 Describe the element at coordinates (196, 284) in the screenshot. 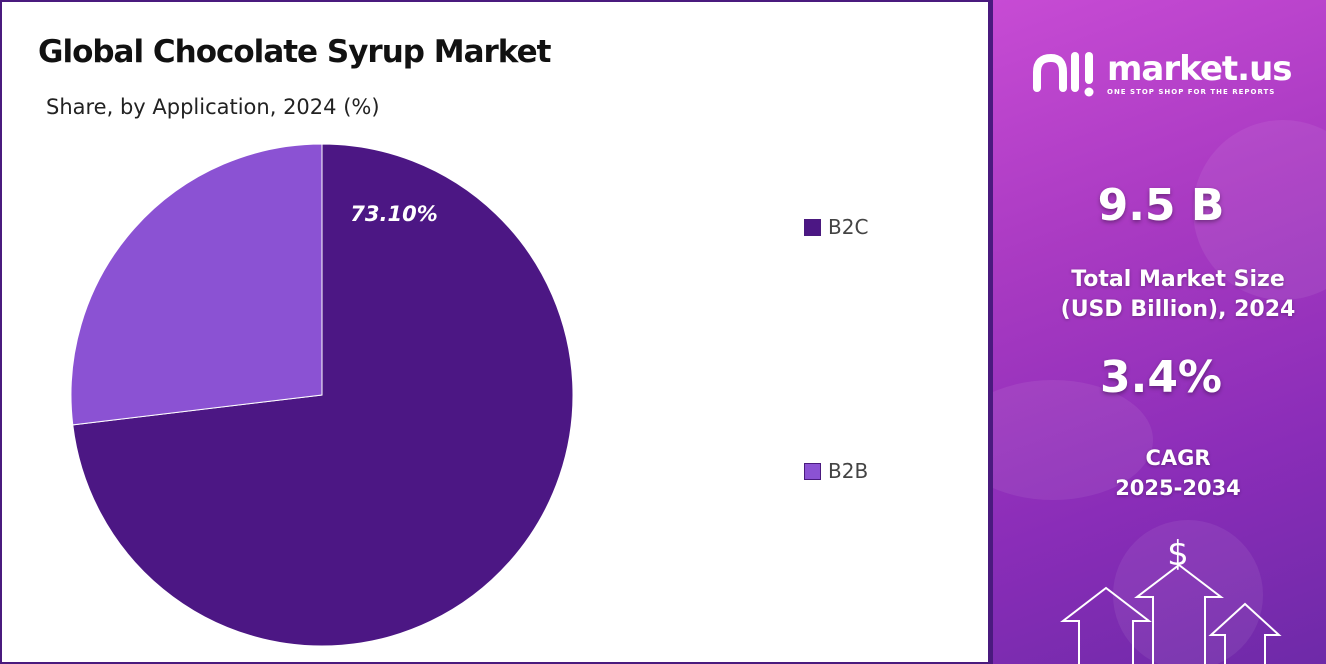

I see `pie-slice-b2b` at that location.